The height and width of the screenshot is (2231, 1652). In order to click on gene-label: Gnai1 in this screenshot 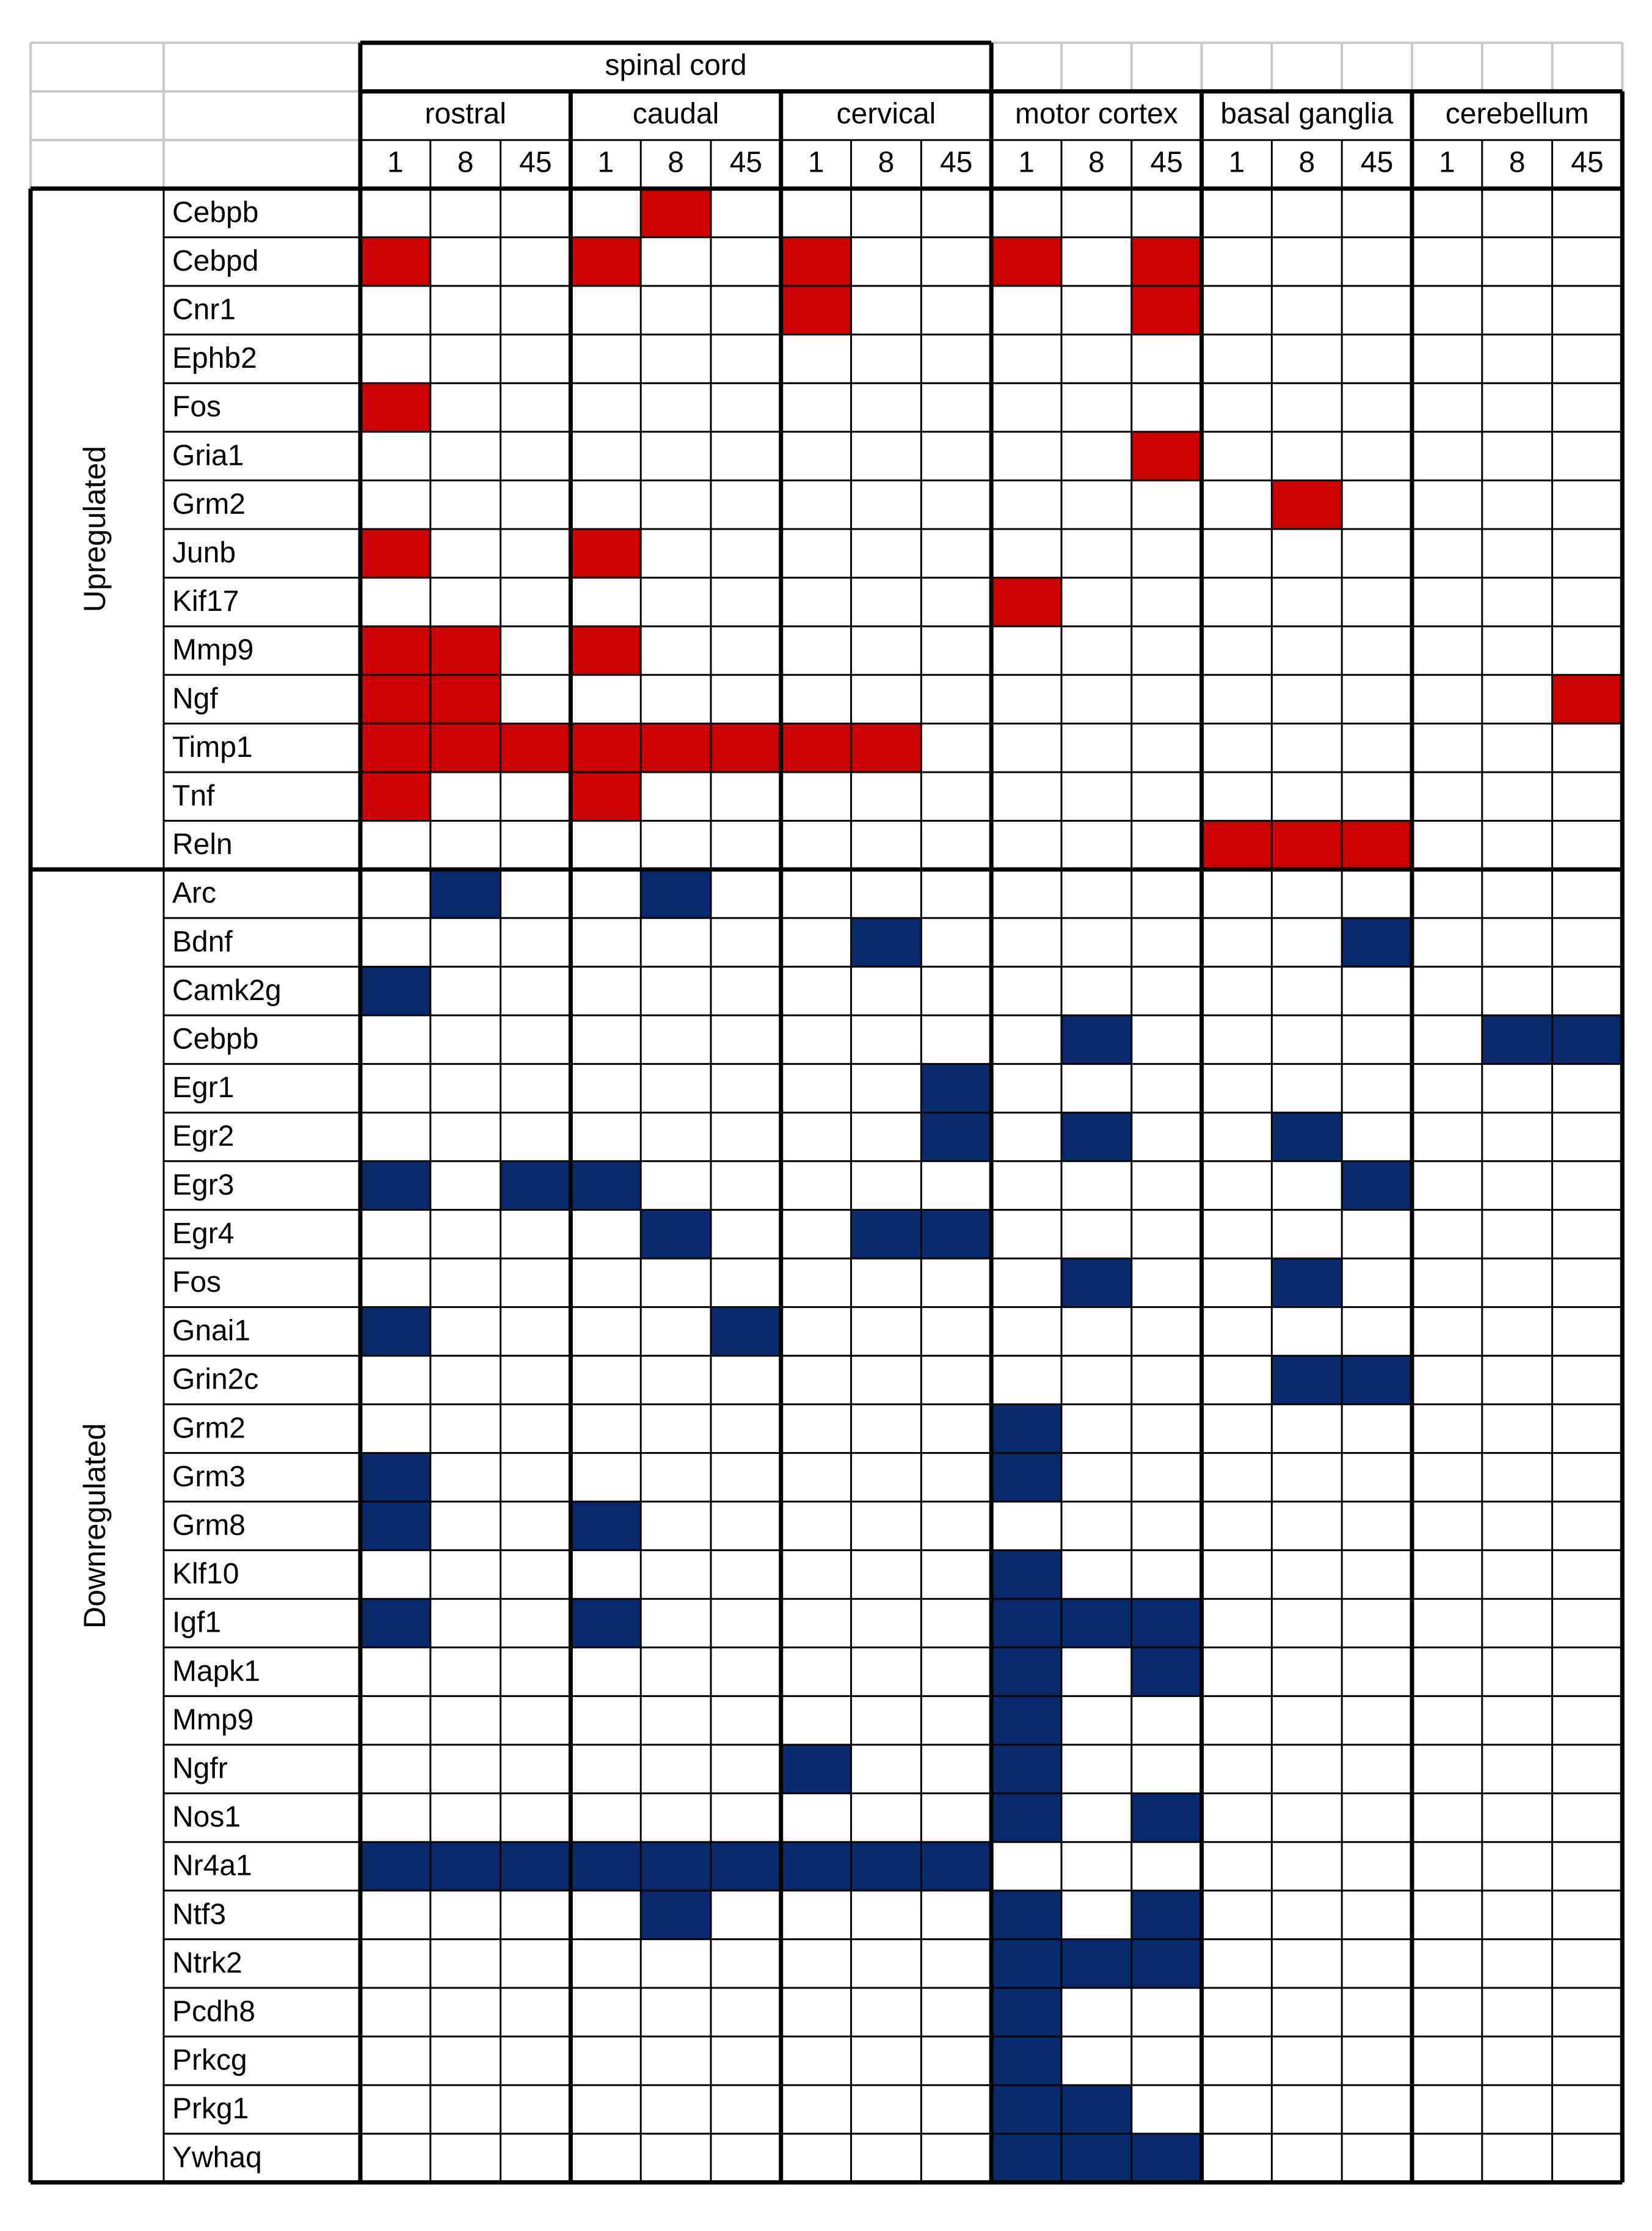, I will do `click(211, 1331)`.